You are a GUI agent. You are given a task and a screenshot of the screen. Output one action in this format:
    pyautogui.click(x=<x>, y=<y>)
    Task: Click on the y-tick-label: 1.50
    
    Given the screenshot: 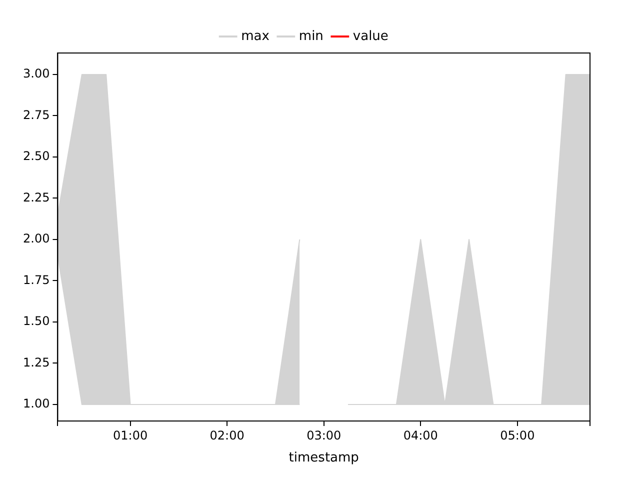 What is the action you would take?
    pyautogui.click(x=36, y=321)
    